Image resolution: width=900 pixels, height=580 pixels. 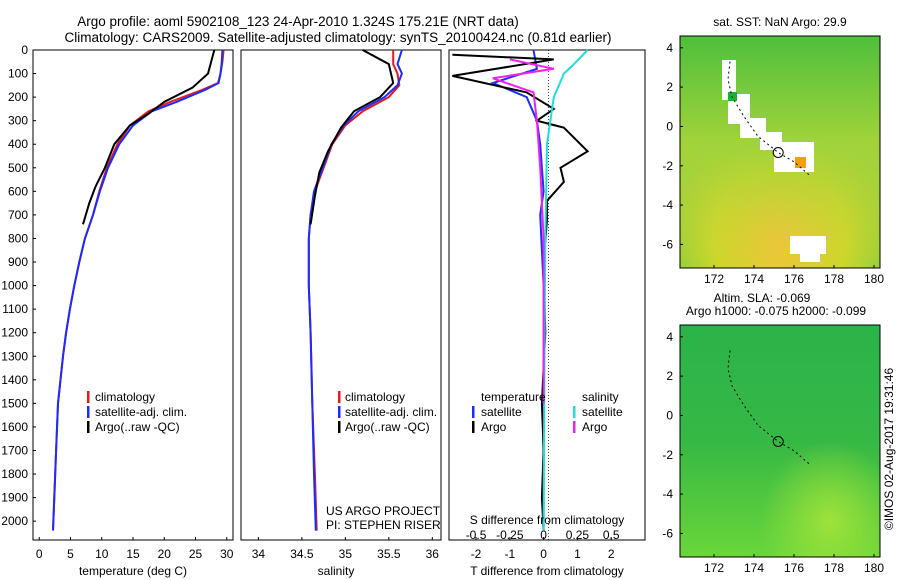 I want to click on legend-label-t-argo: Argo, so click(x=494, y=427).